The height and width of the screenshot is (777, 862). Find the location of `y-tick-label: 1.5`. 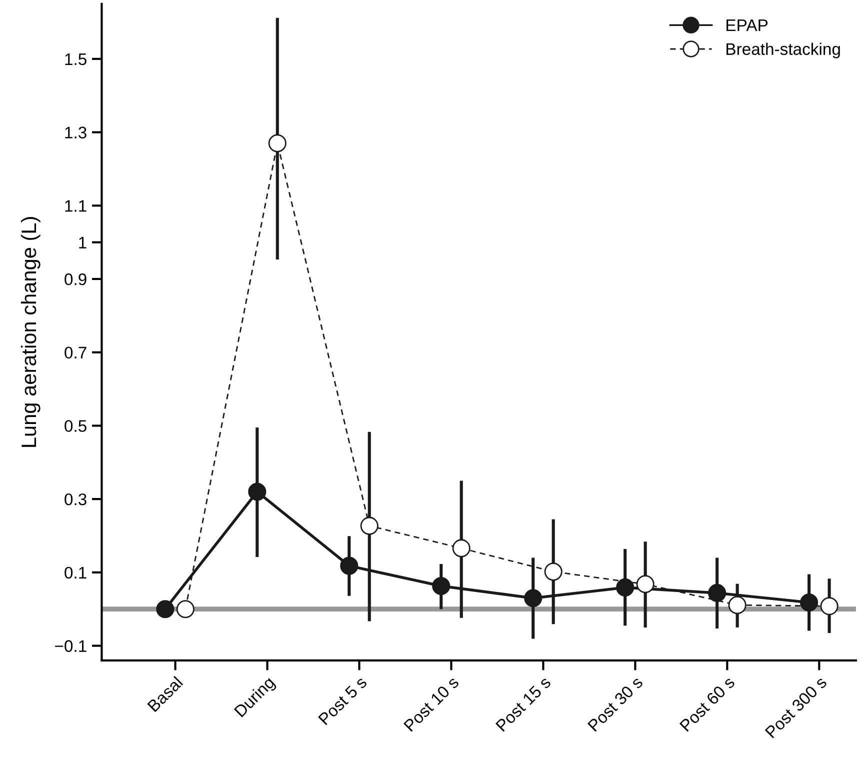

y-tick-label: 1.5 is located at coordinates (75, 59).